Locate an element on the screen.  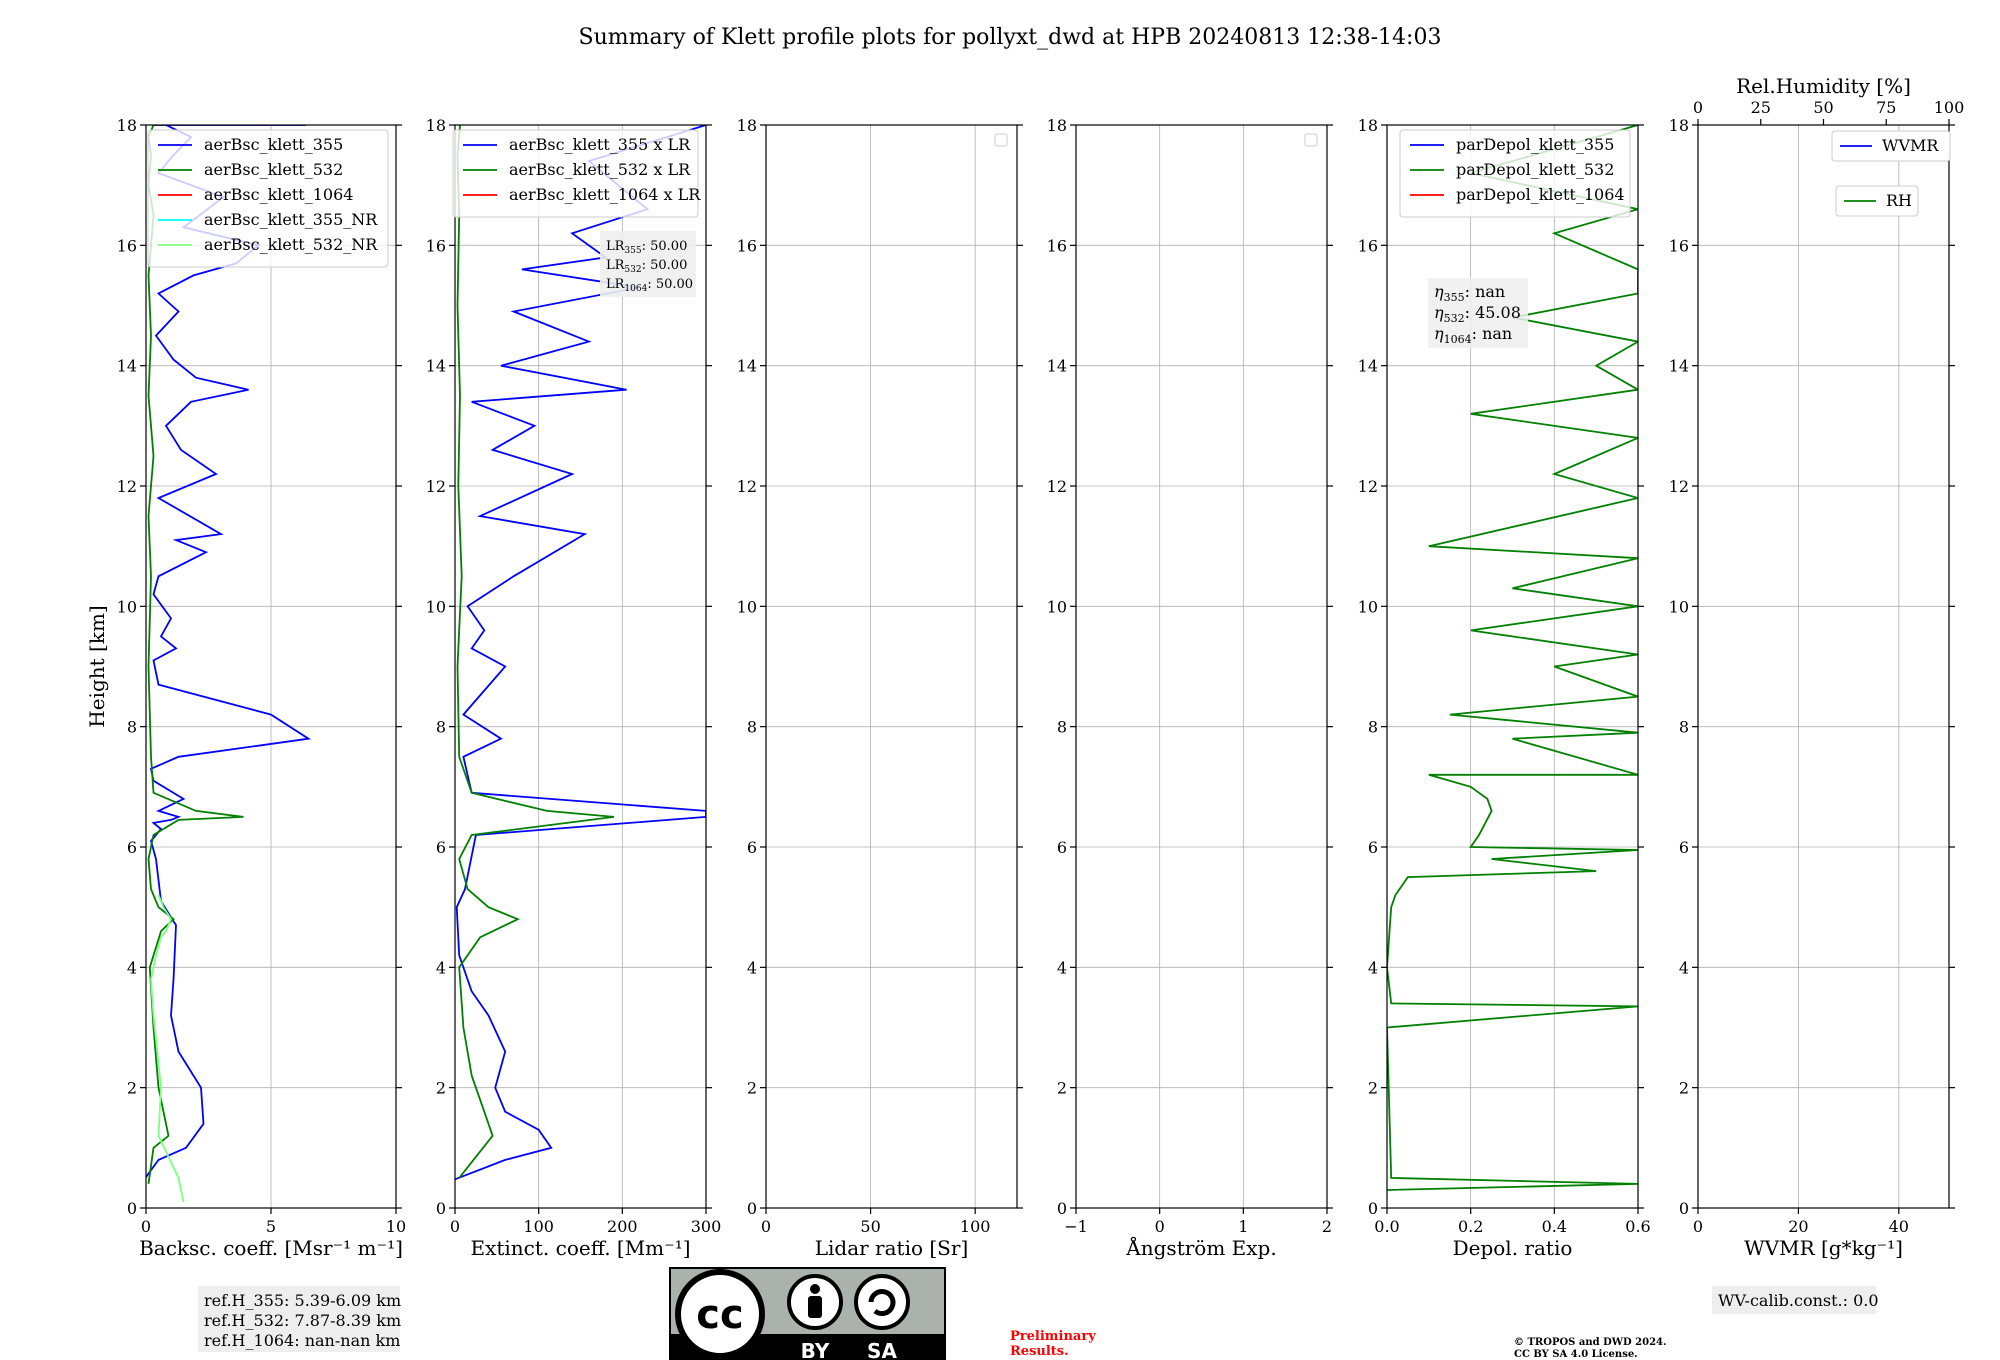
preliminary-text: Preliminary is located at coordinates (1053, 1336).